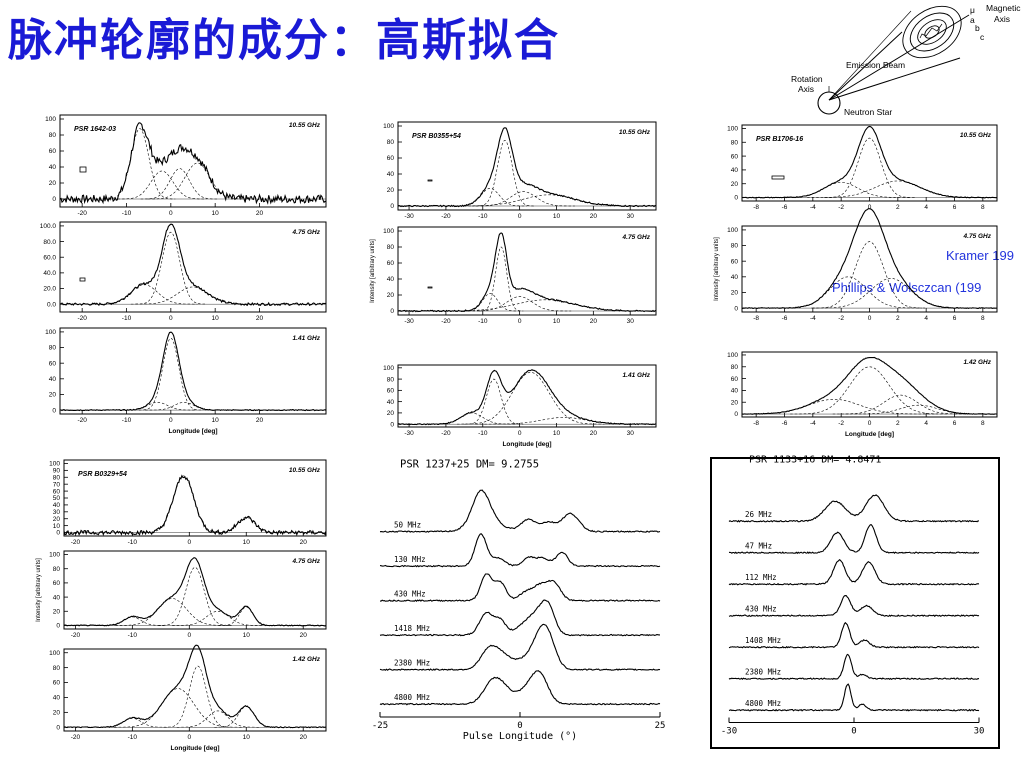  What do you see at coordinates (407, 525) in the screenshot?
I see `frequency-label: 50 MHz` at bounding box center [407, 525].